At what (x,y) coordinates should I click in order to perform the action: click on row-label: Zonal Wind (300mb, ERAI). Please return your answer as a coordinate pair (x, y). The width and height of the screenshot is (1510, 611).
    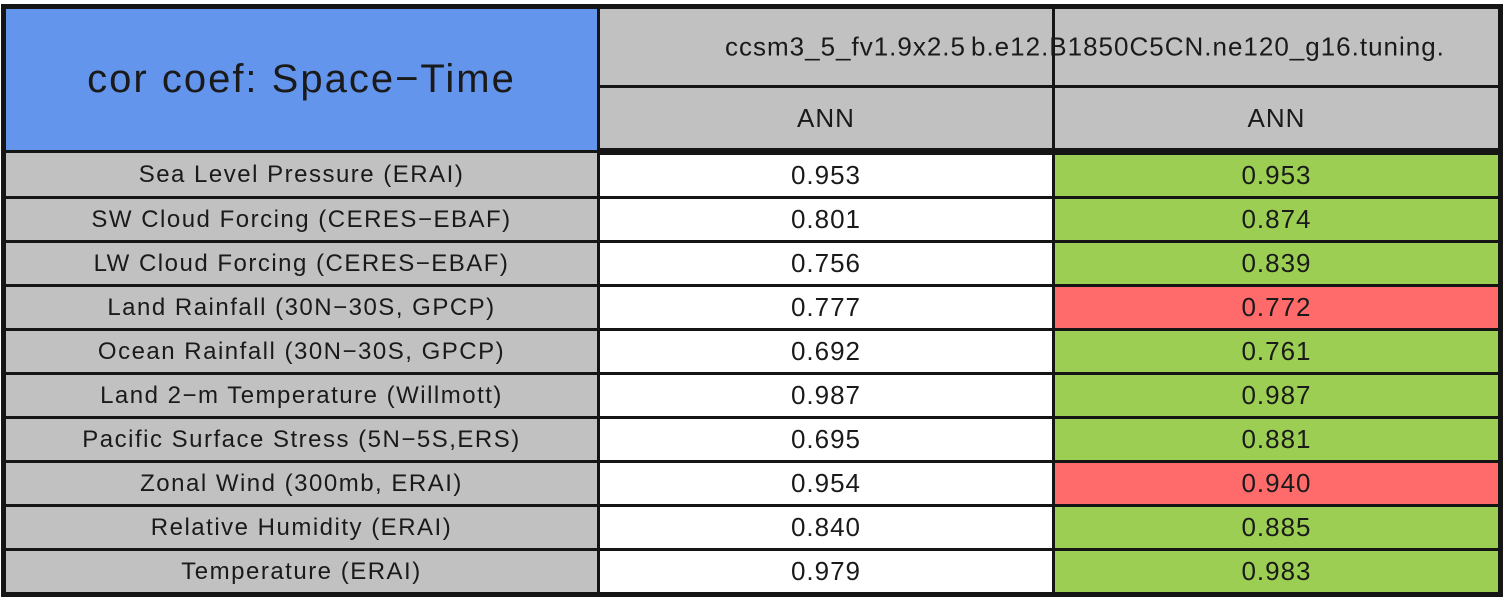
    Looking at the image, I should click on (301, 483).